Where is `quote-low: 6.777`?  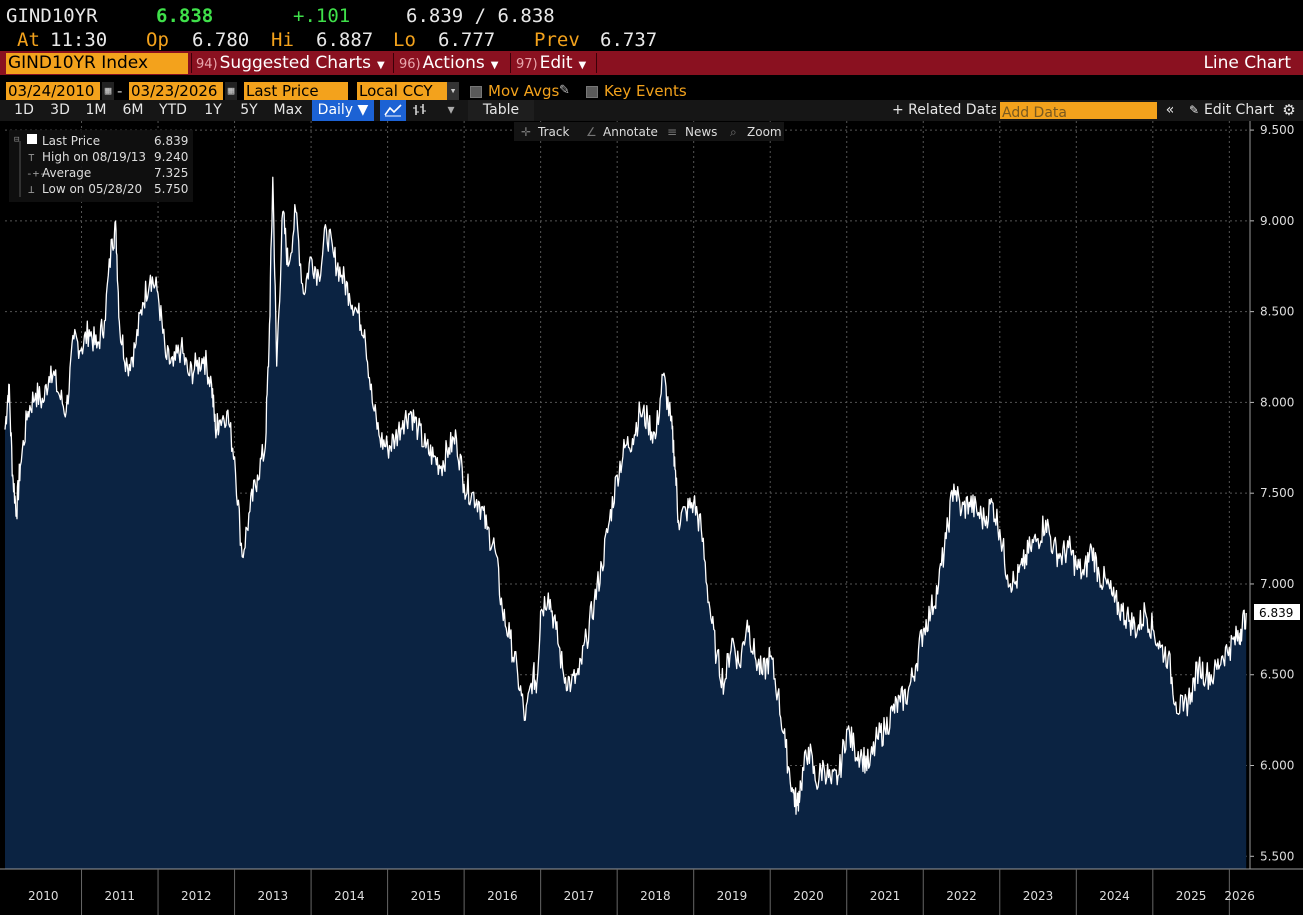 quote-low: 6.777 is located at coordinates (467, 40).